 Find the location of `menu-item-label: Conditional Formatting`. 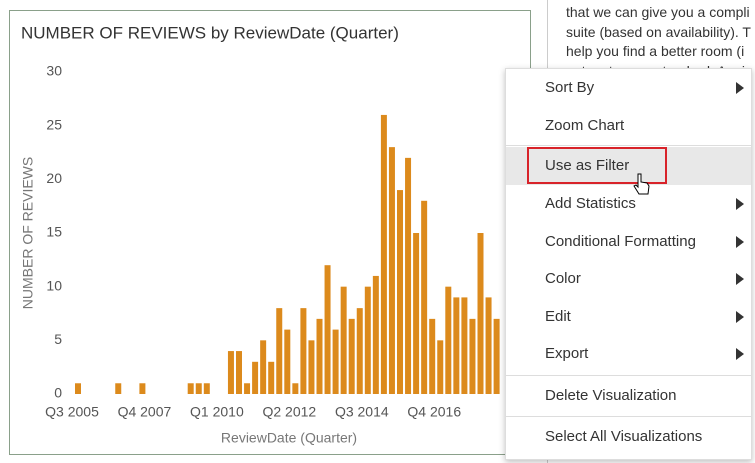

menu-item-label: Conditional Formatting is located at coordinates (620, 241).